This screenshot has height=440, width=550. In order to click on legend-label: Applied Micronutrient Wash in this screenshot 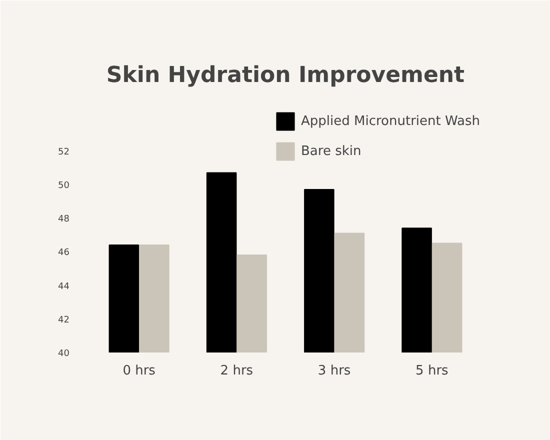, I will do `click(390, 121)`.